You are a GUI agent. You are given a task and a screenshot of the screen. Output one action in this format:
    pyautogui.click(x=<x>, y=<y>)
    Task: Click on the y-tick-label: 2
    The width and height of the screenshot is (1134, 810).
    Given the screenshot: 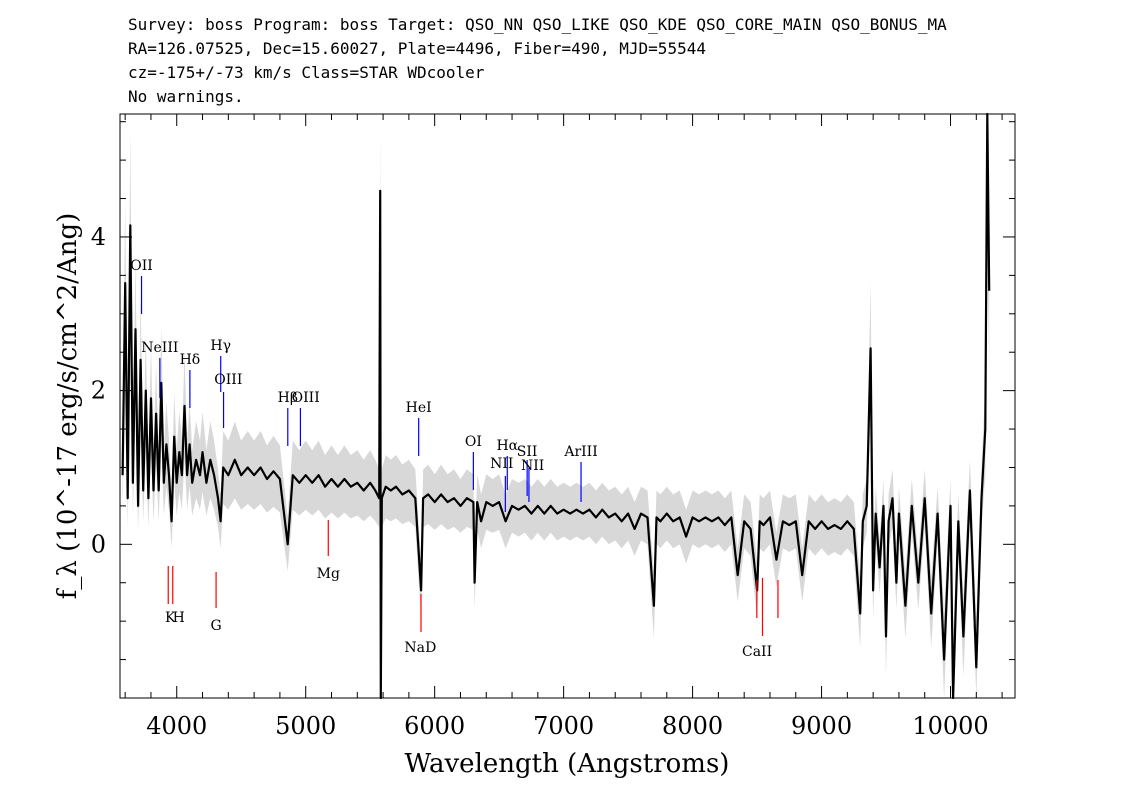 What is the action you would take?
    pyautogui.click(x=98, y=391)
    